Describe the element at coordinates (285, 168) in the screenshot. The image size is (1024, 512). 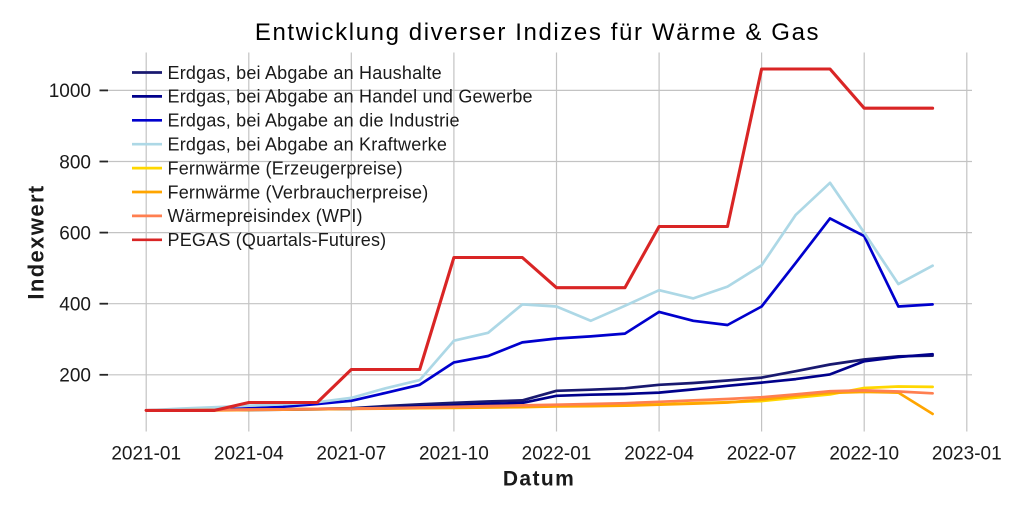
I see `svg-text: Fernwärme (Erzeugerpreise)` at that location.